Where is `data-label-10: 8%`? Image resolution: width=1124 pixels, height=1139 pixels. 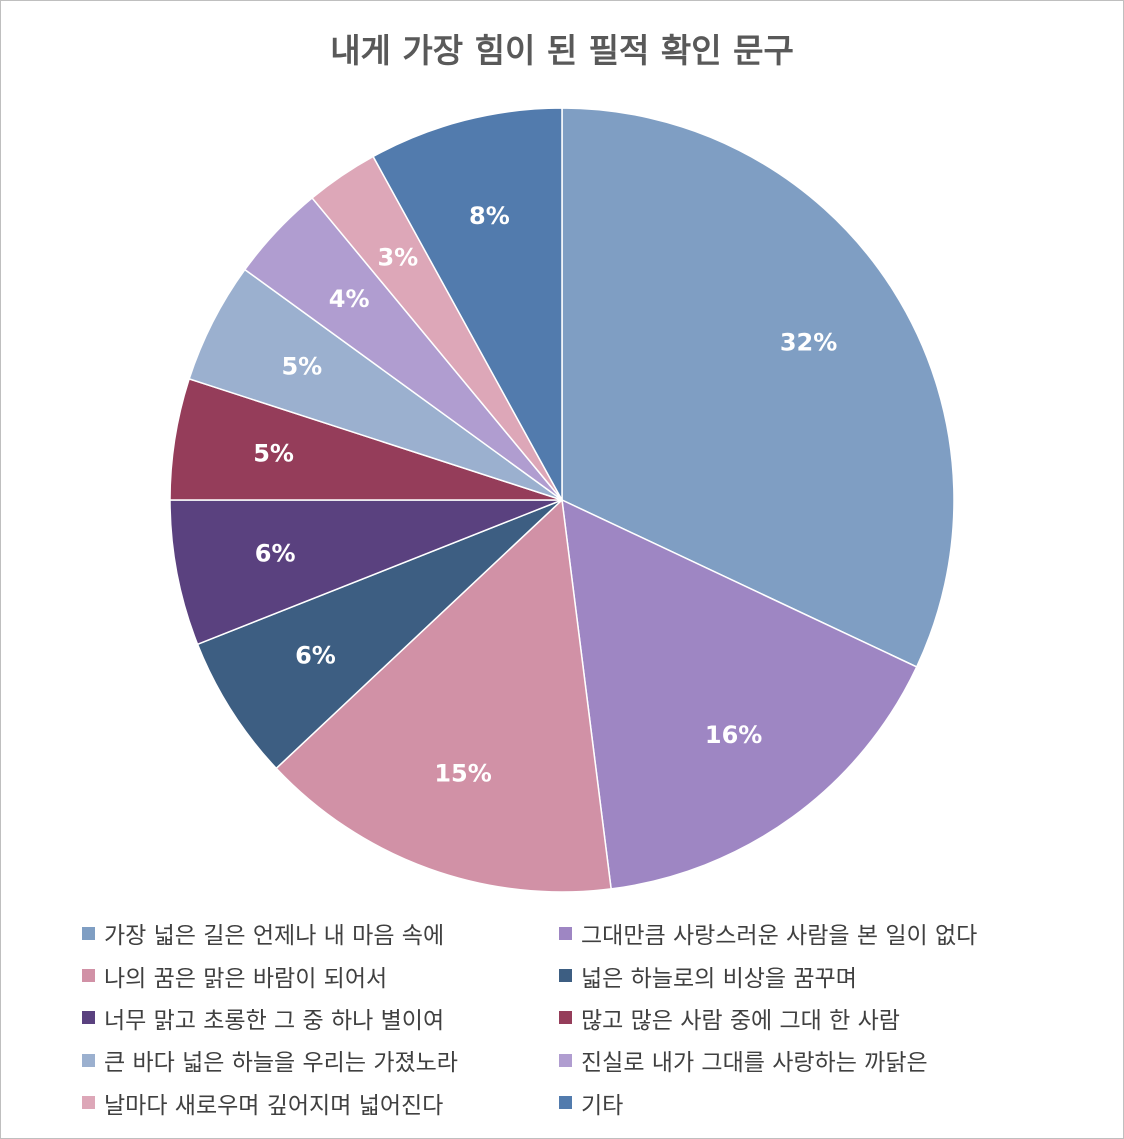 data-label-10: 8% is located at coordinates (489, 216).